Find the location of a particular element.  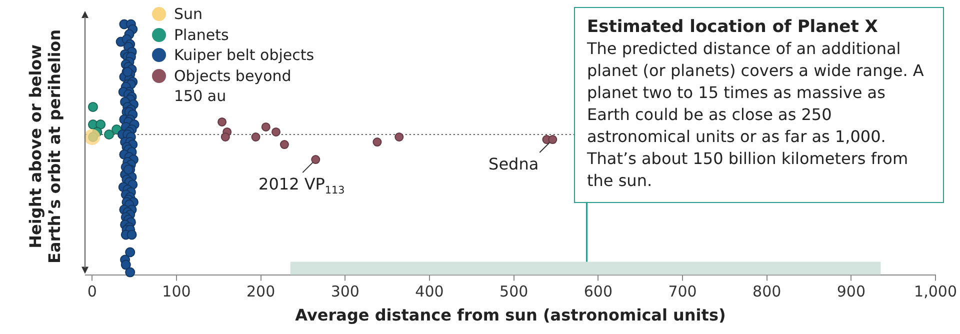

x-tick-label: 500 is located at coordinates (514, 291).